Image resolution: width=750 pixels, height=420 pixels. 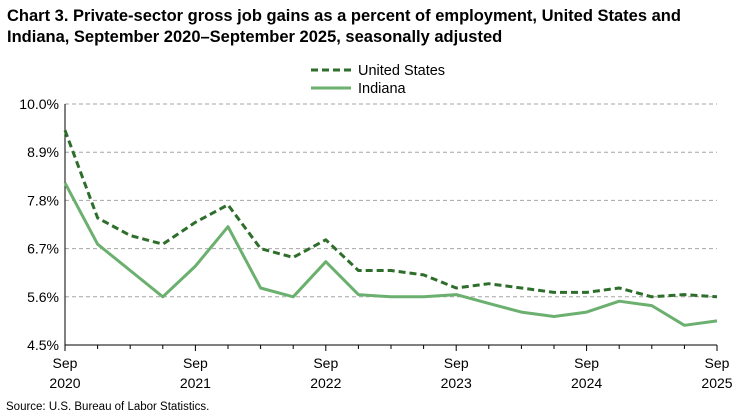 What do you see at coordinates (39, 224) in the screenshot?
I see `y-axis-ticks: 10.0% 8.9% 7.8% 6.7% 5.6% 4.5%` at bounding box center [39, 224].